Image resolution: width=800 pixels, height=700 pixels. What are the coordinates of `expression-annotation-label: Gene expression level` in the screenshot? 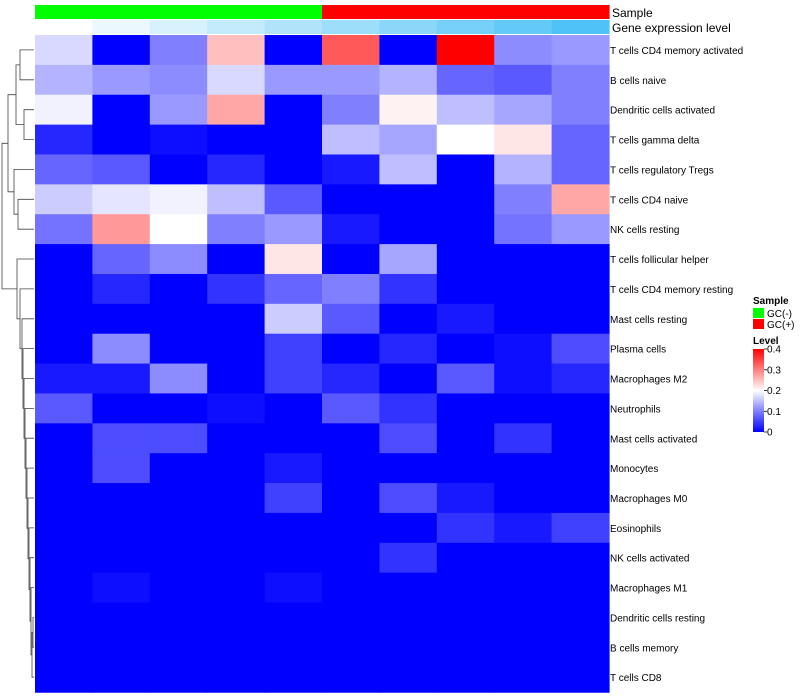 It's located at (671, 28).